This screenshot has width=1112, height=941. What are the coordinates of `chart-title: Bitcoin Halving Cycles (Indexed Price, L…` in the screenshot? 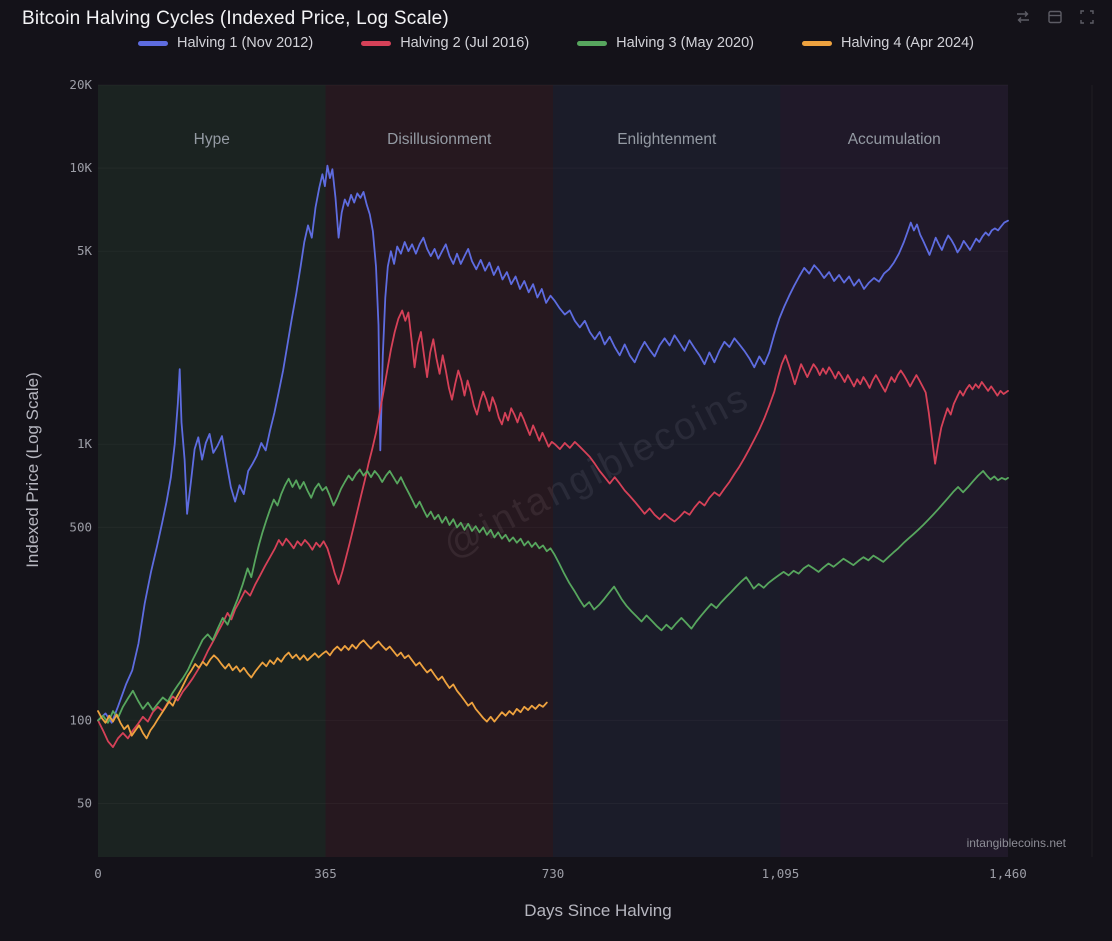 It's located at (235, 18).